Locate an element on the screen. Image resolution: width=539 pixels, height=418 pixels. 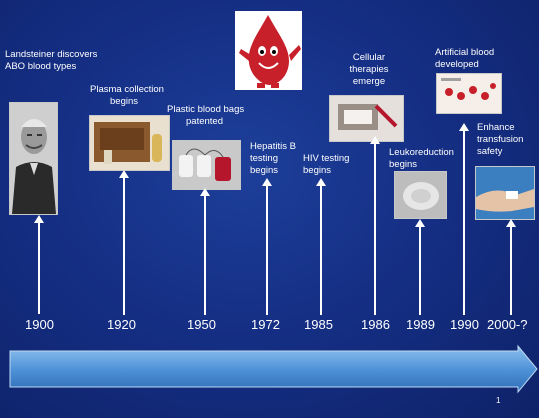
arrowhead-2000-icon is located at coordinates (511, 223).